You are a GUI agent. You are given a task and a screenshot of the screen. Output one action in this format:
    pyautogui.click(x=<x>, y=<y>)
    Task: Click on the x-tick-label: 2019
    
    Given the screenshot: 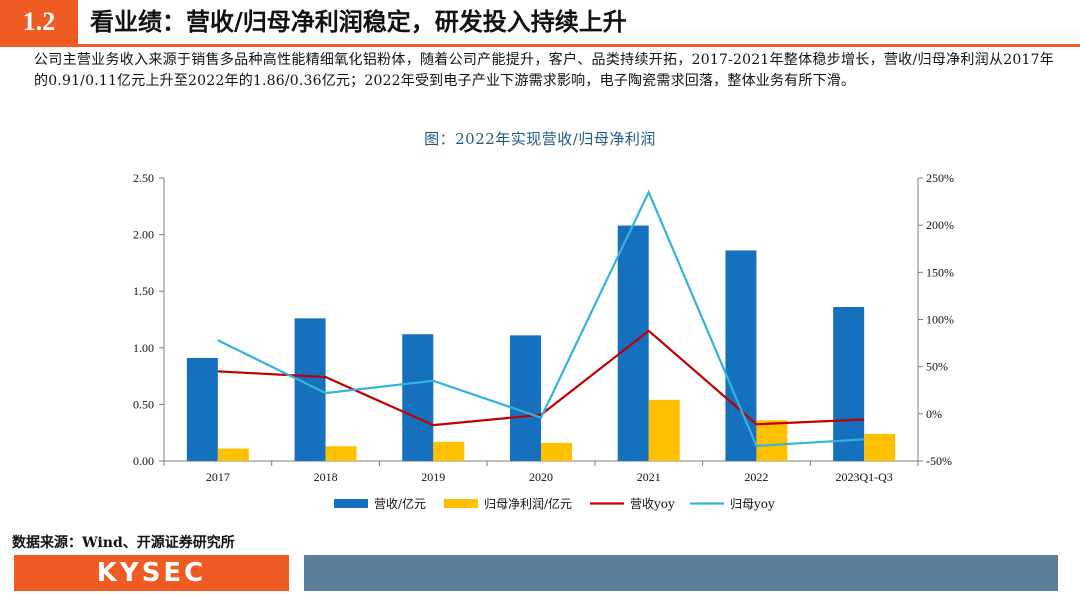 What is the action you would take?
    pyautogui.click(x=433, y=477)
    